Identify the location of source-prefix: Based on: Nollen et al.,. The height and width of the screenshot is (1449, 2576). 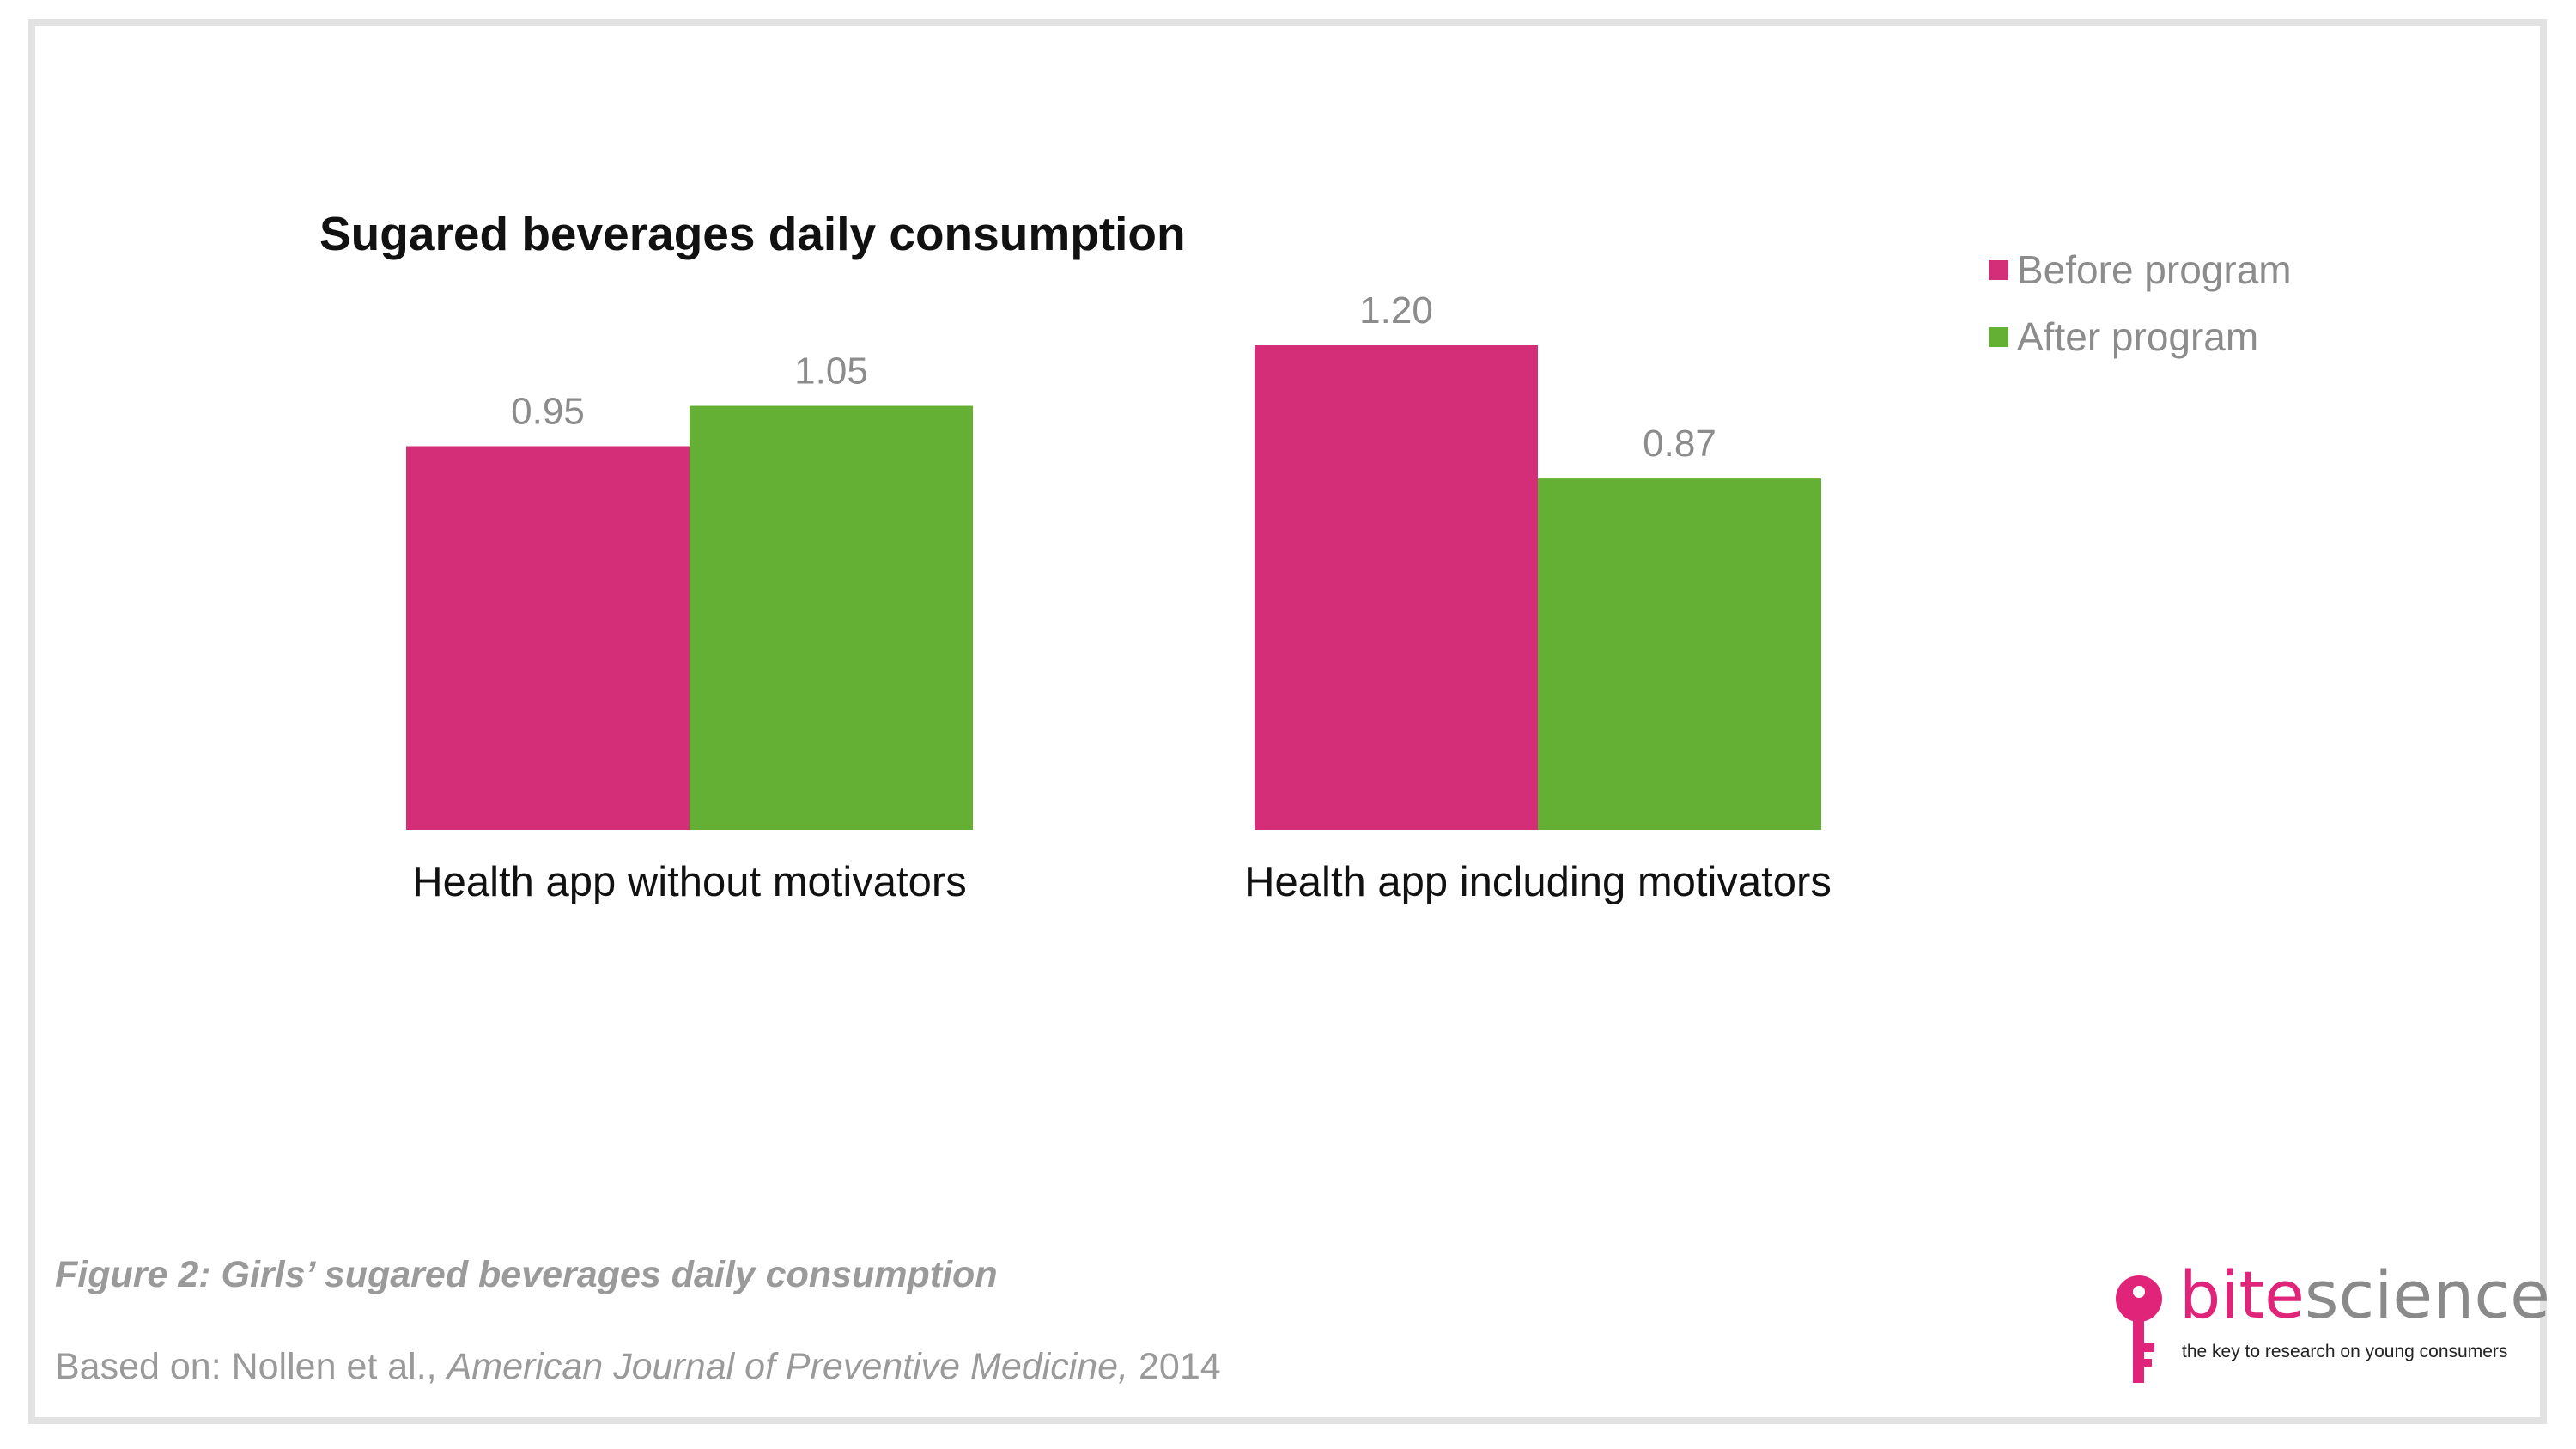
(251, 1366).